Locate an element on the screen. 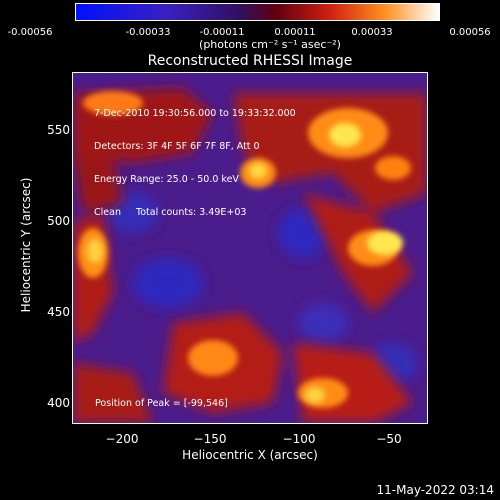 The height and width of the screenshot is (500, 500). y-tick-label: 550 is located at coordinates (58, 130).